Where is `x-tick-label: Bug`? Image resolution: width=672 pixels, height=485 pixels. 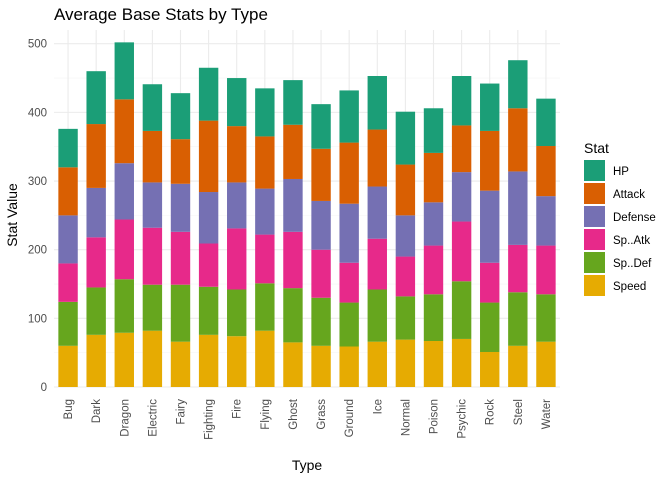 x-tick-label: Bug is located at coordinates (69, 409).